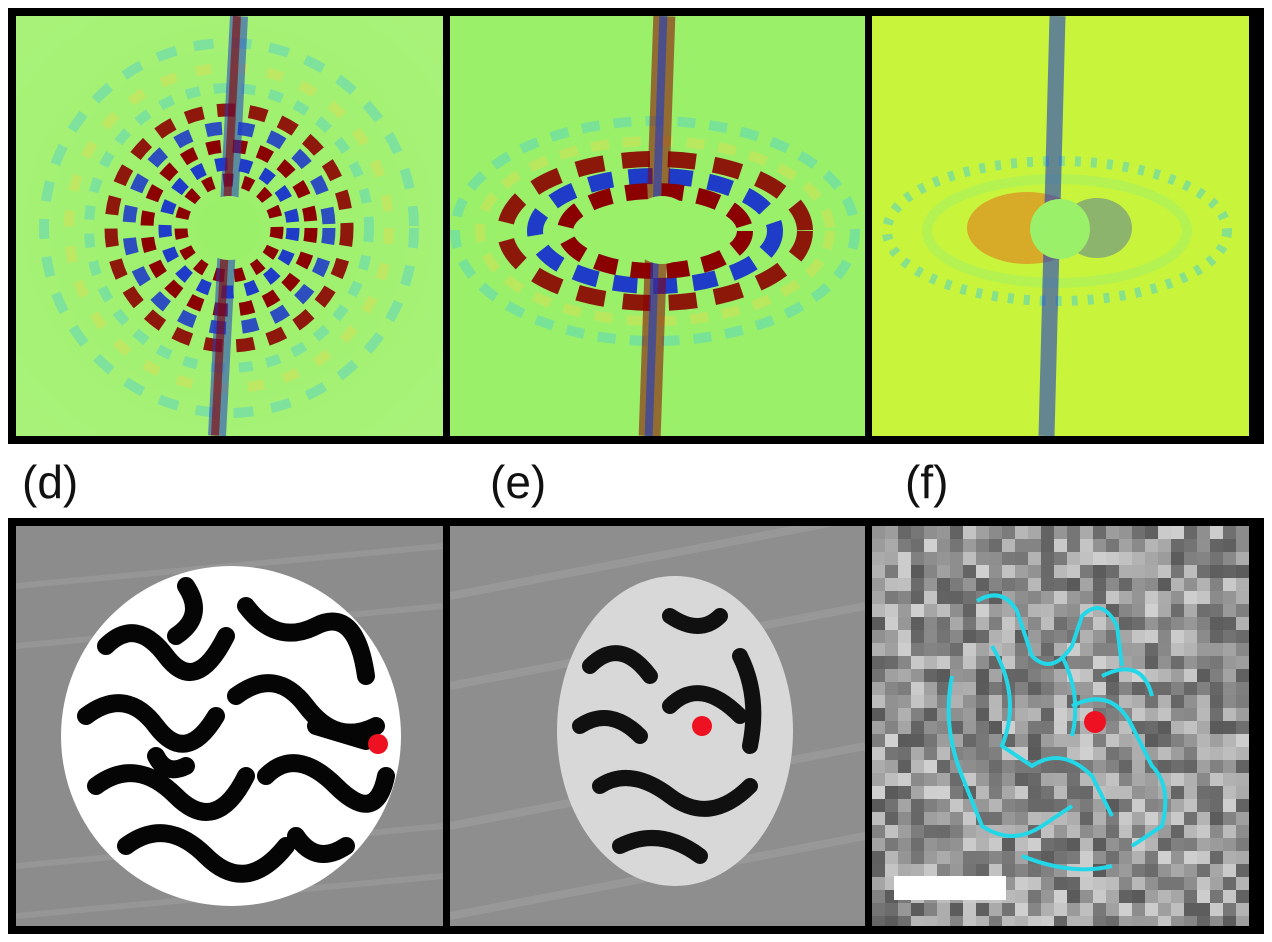 The width and height of the screenshot is (1272, 942). I want to click on panel-f-image, so click(1060, 726).